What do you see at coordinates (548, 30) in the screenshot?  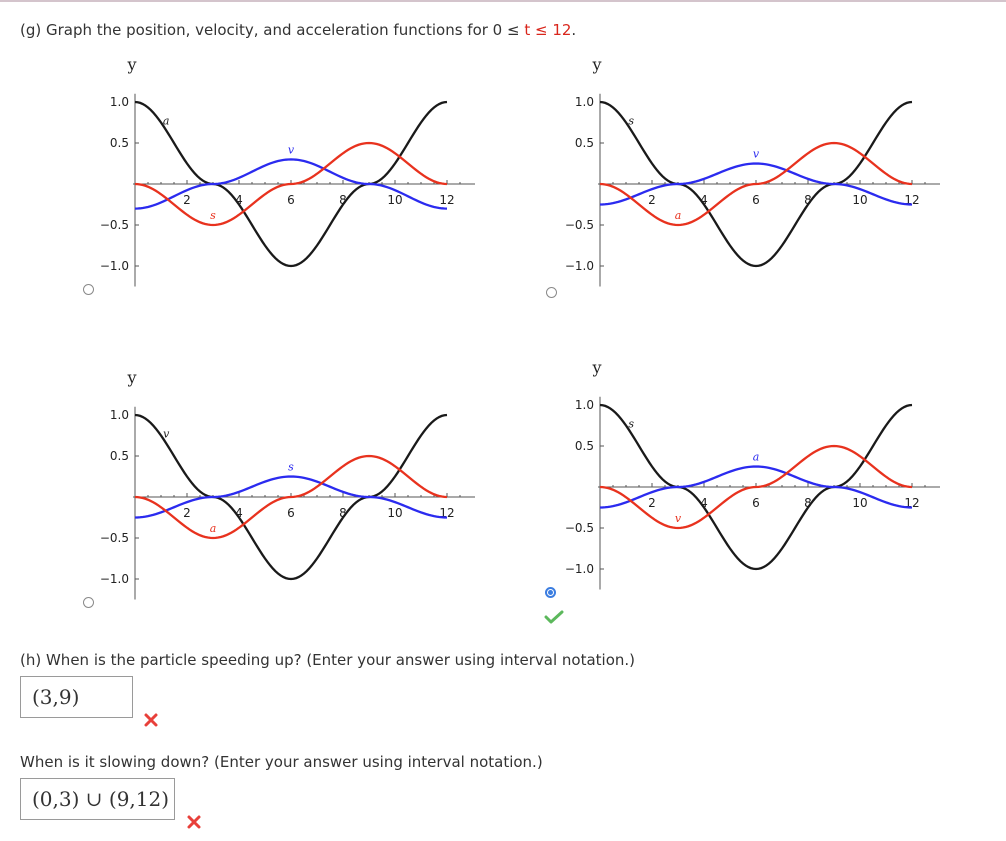 I see `question-g-range: t ≤ 12` at bounding box center [548, 30].